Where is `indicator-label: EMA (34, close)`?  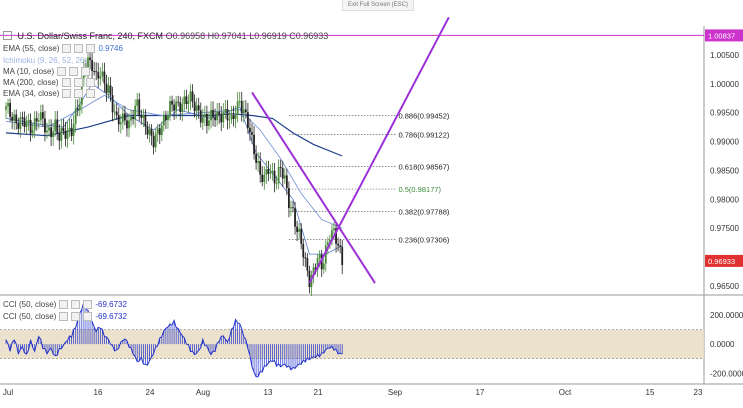
indicator-label: EMA (34, close) is located at coordinates (31, 93).